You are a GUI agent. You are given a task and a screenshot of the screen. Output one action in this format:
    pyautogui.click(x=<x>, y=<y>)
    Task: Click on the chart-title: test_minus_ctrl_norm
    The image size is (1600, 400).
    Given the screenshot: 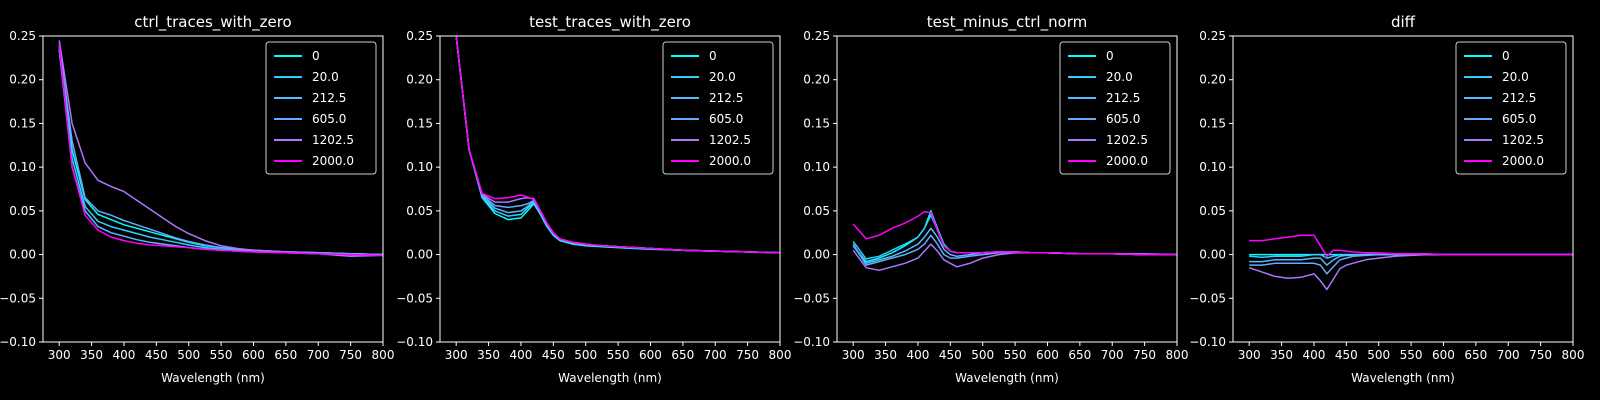 What is the action you would take?
    pyautogui.click(x=1007, y=22)
    